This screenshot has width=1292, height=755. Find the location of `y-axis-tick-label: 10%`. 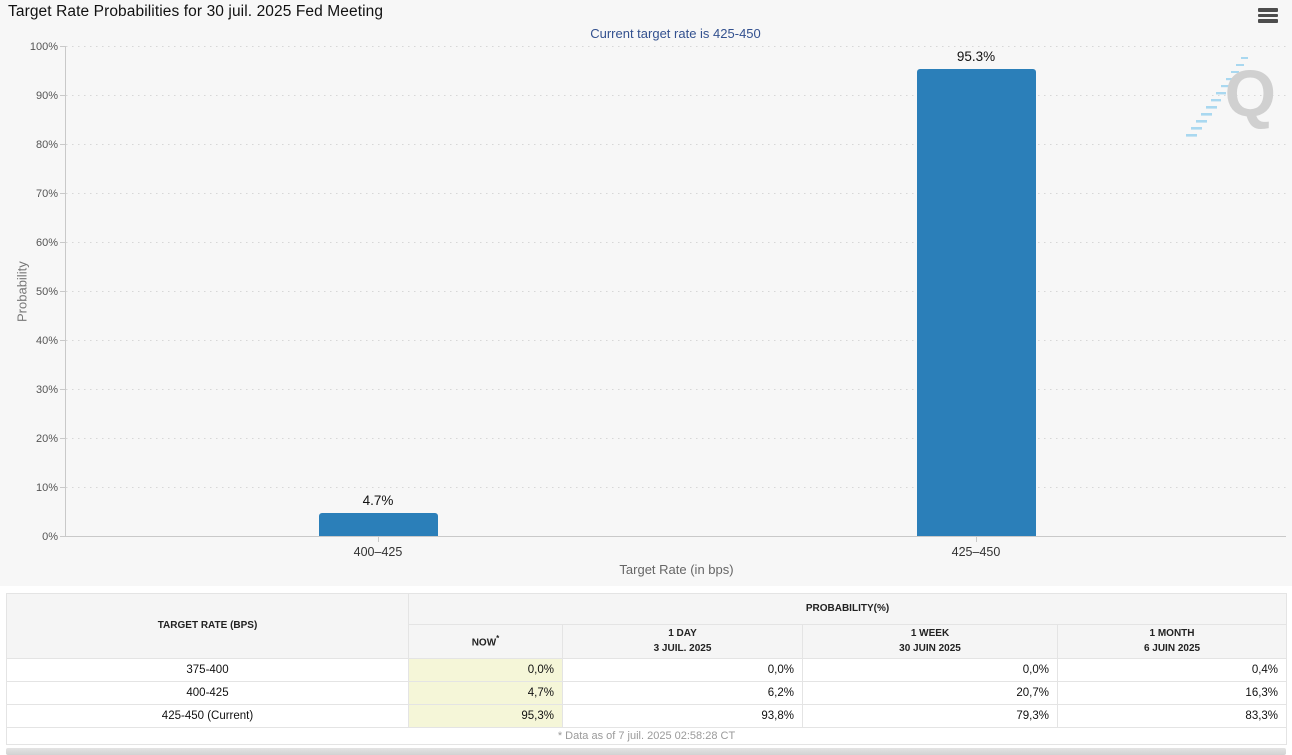

y-axis-tick-label: 10% is located at coordinates (46, 488).